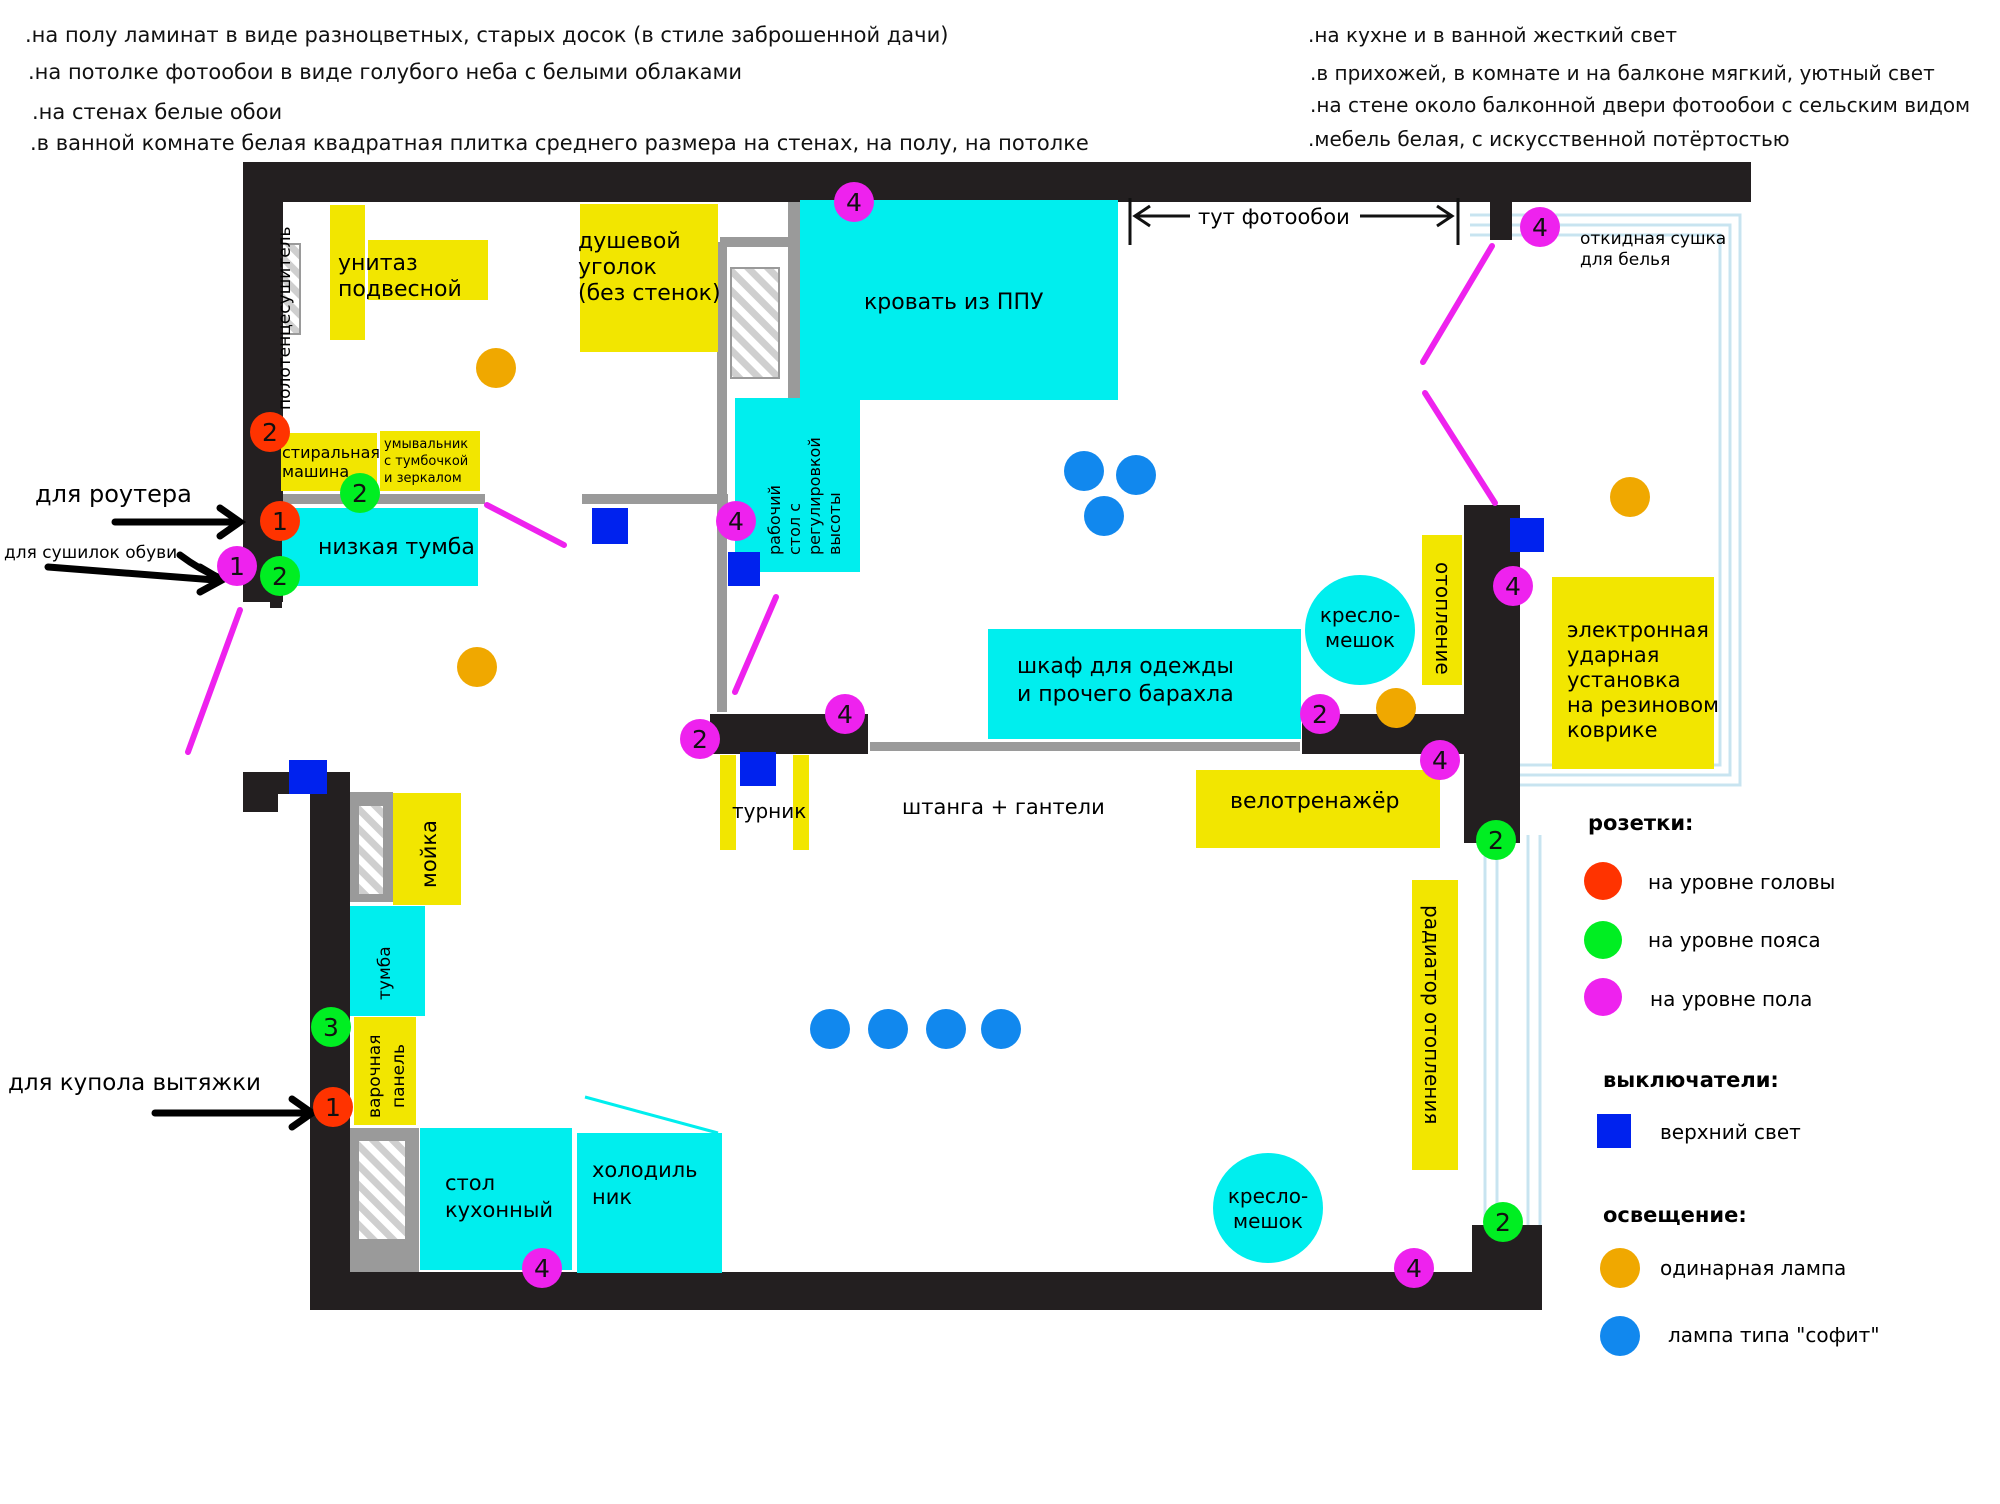 This screenshot has height=1504, width=2000. I want to click on fridge-label: холодиль ник, so click(645, 1183).